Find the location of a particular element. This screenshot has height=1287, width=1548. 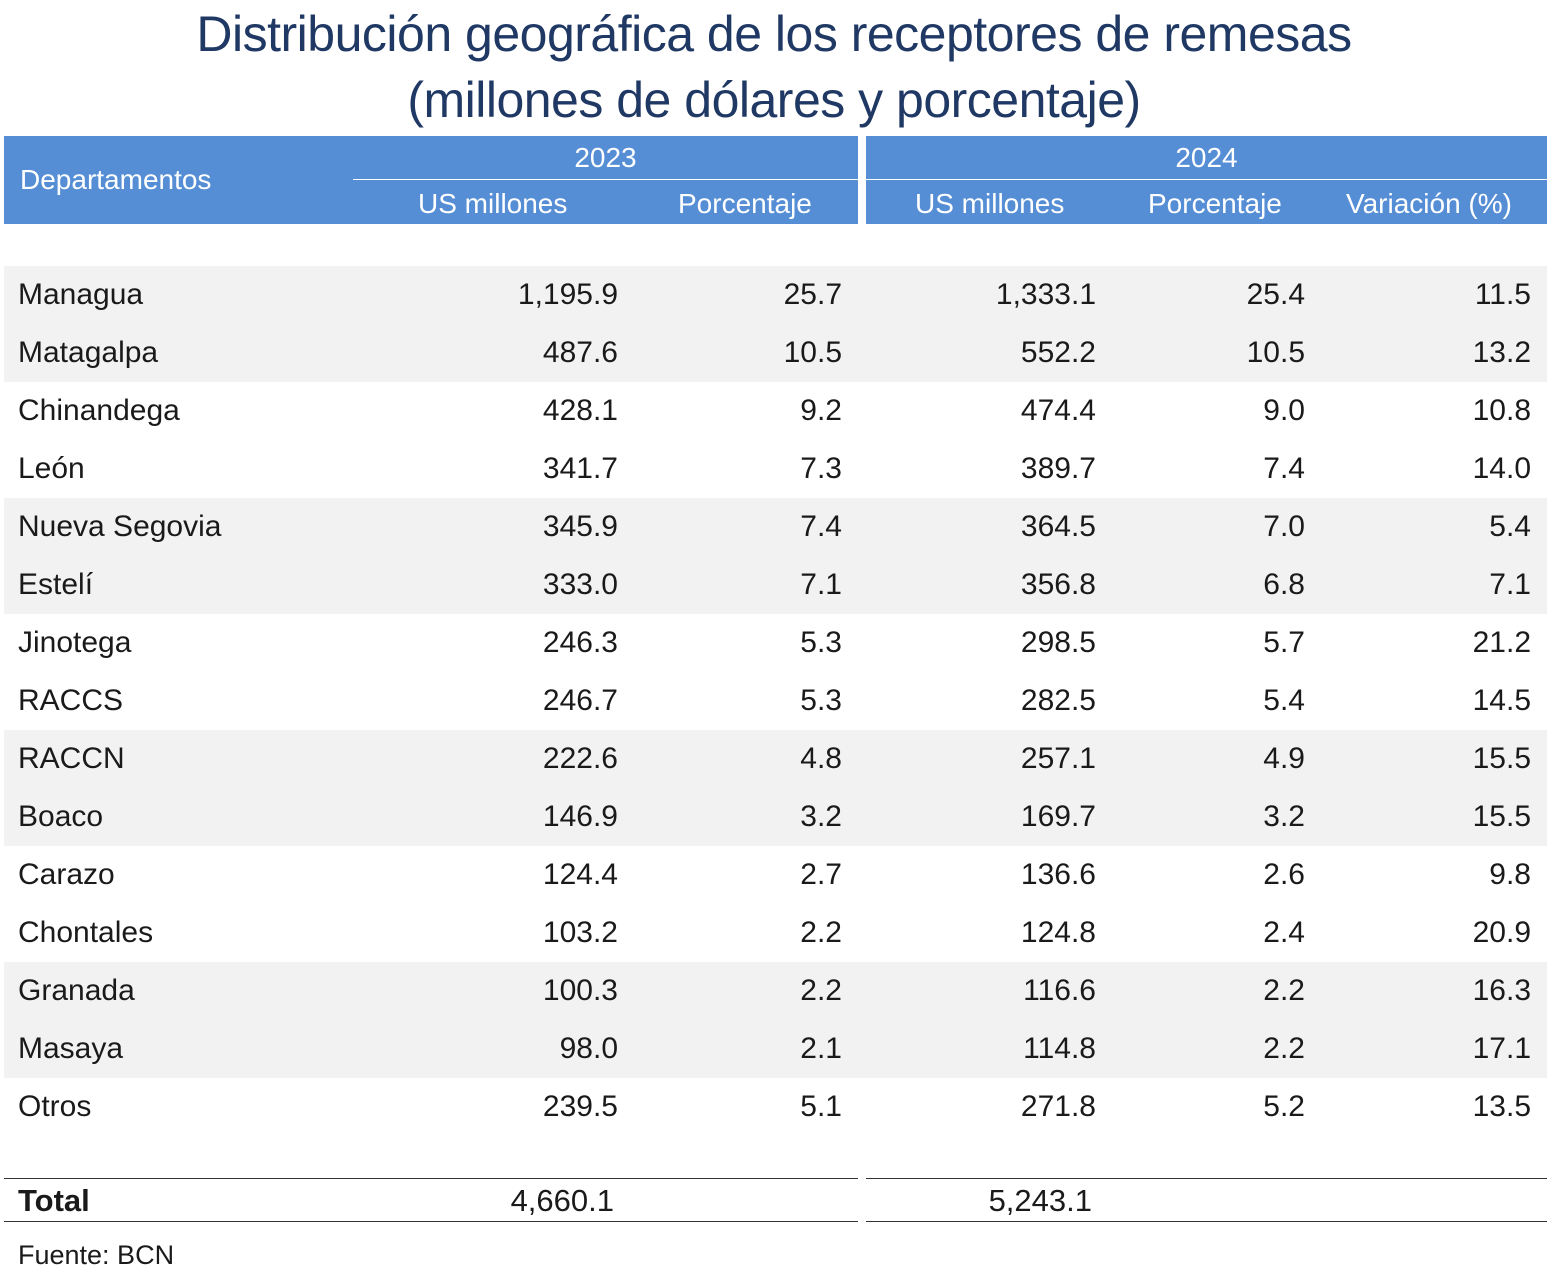

cell-variacion: 14.5 is located at coordinates (1501, 700).